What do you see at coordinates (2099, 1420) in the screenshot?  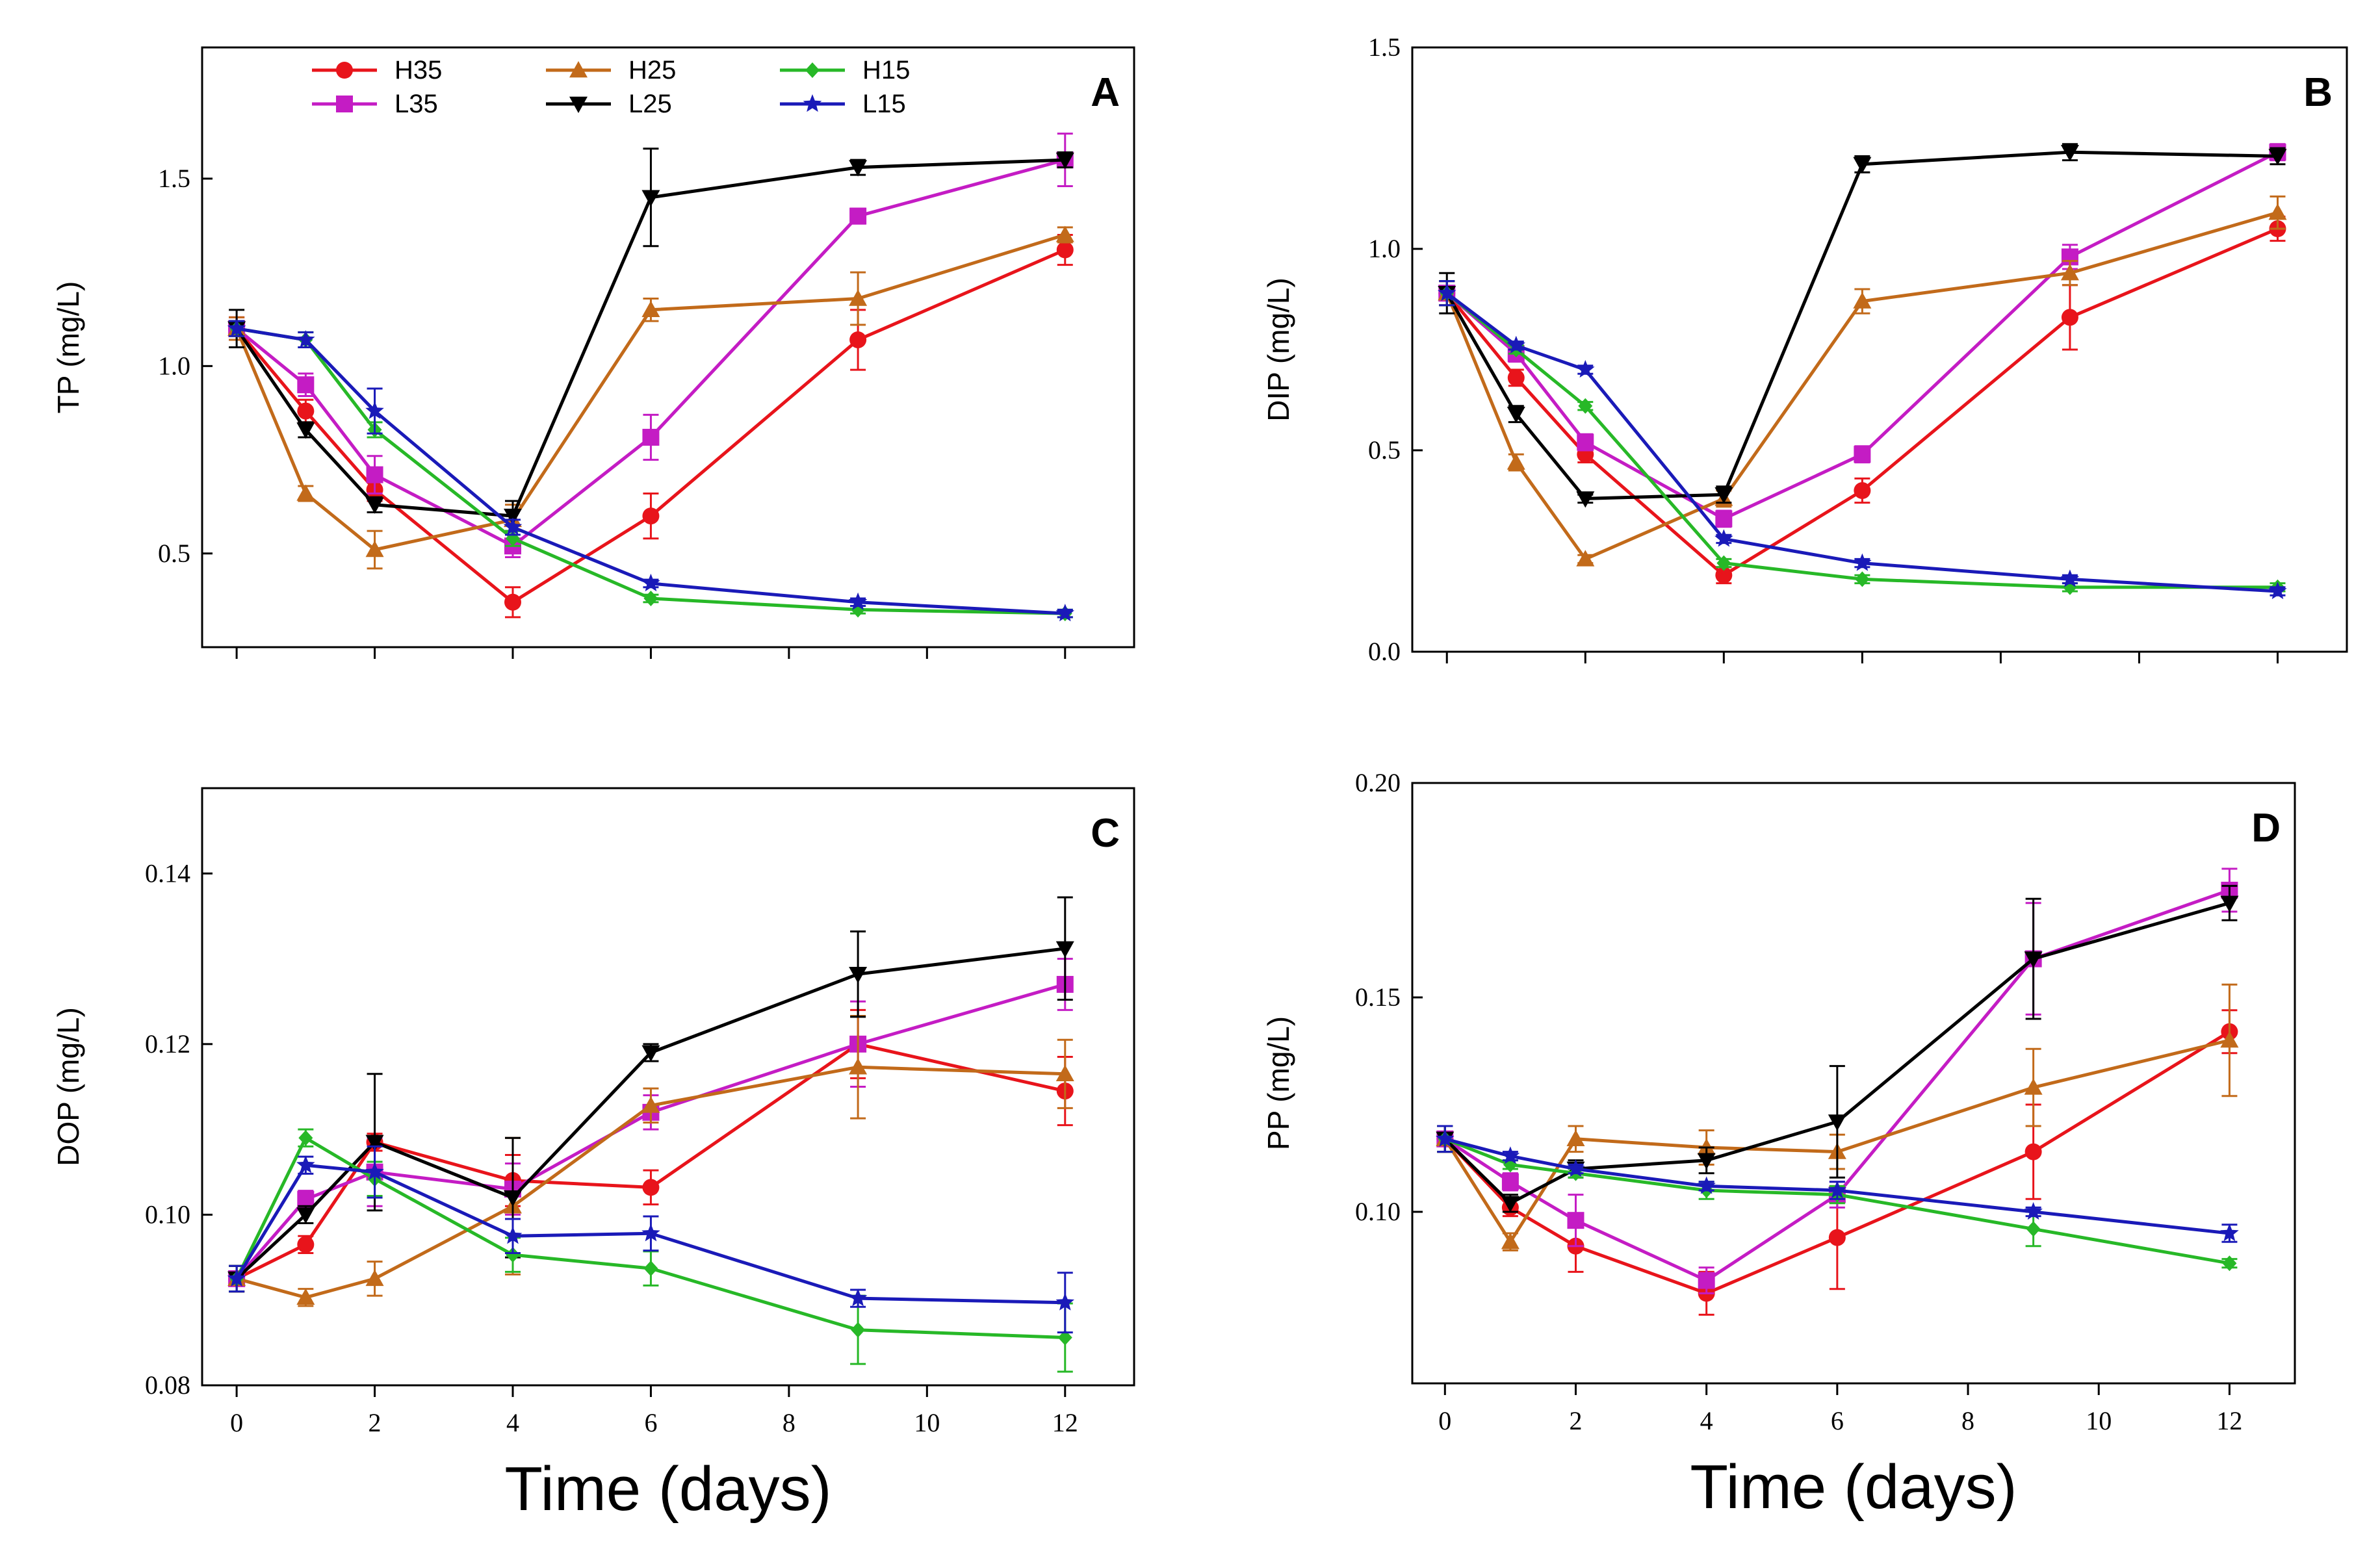 I see `x-tick-label: 10` at bounding box center [2099, 1420].